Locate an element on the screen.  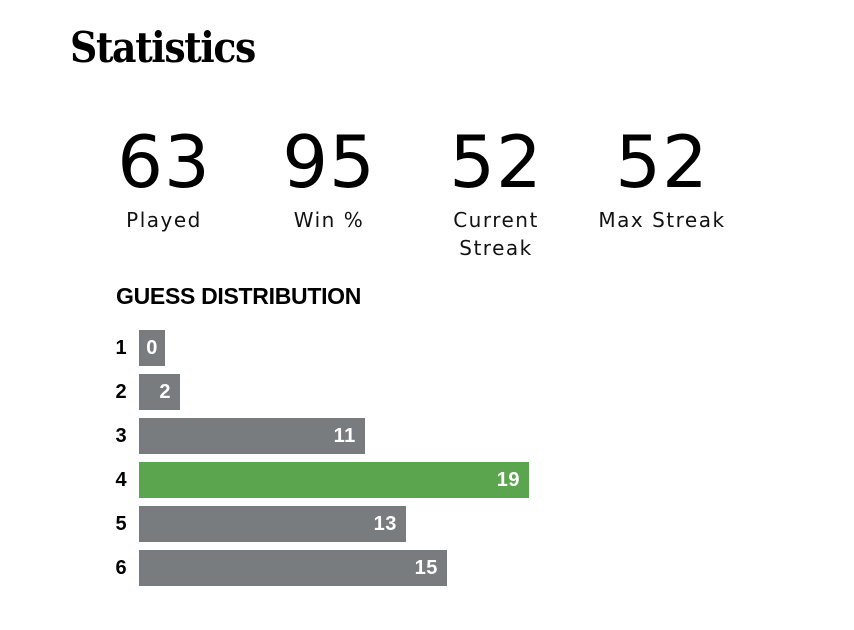
distribution-bar: 19 is located at coordinates (334, 480).